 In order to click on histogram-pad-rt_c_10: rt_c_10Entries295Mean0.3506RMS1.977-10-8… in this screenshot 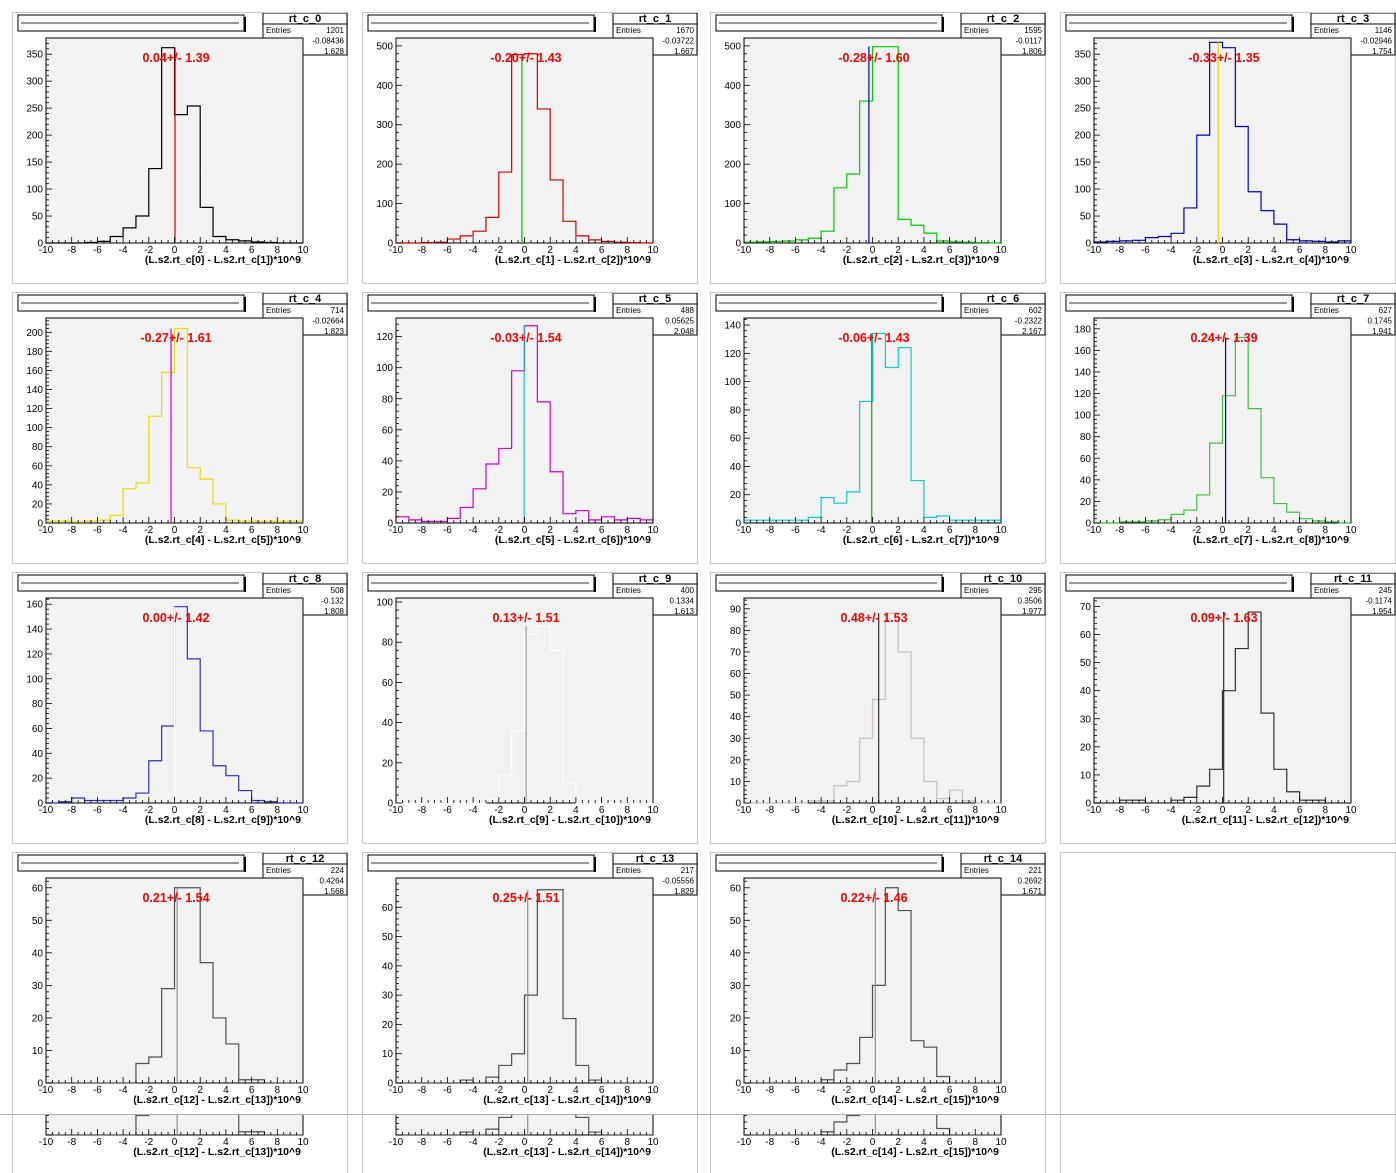, I will do `click(878, 708)`.